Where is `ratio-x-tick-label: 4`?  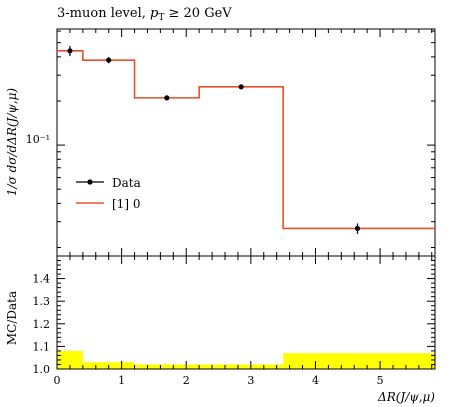 ratio-x-tick-label: 4 is located at coordinates (315, 380).